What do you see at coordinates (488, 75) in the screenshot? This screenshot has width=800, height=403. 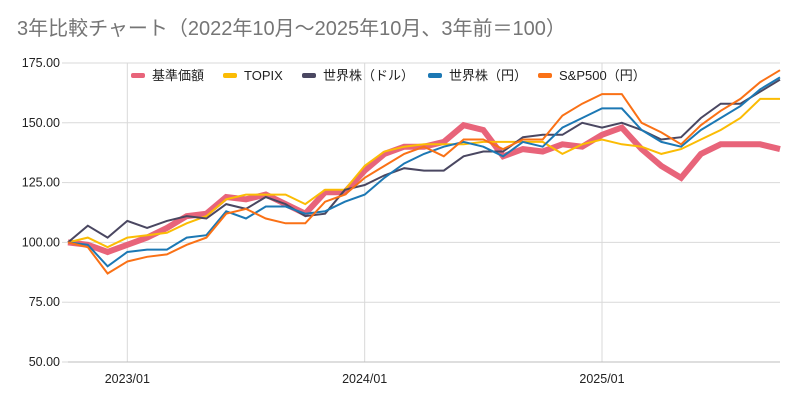 I see `legend-label: 世界株（円）` at bounding box center [488, 75].